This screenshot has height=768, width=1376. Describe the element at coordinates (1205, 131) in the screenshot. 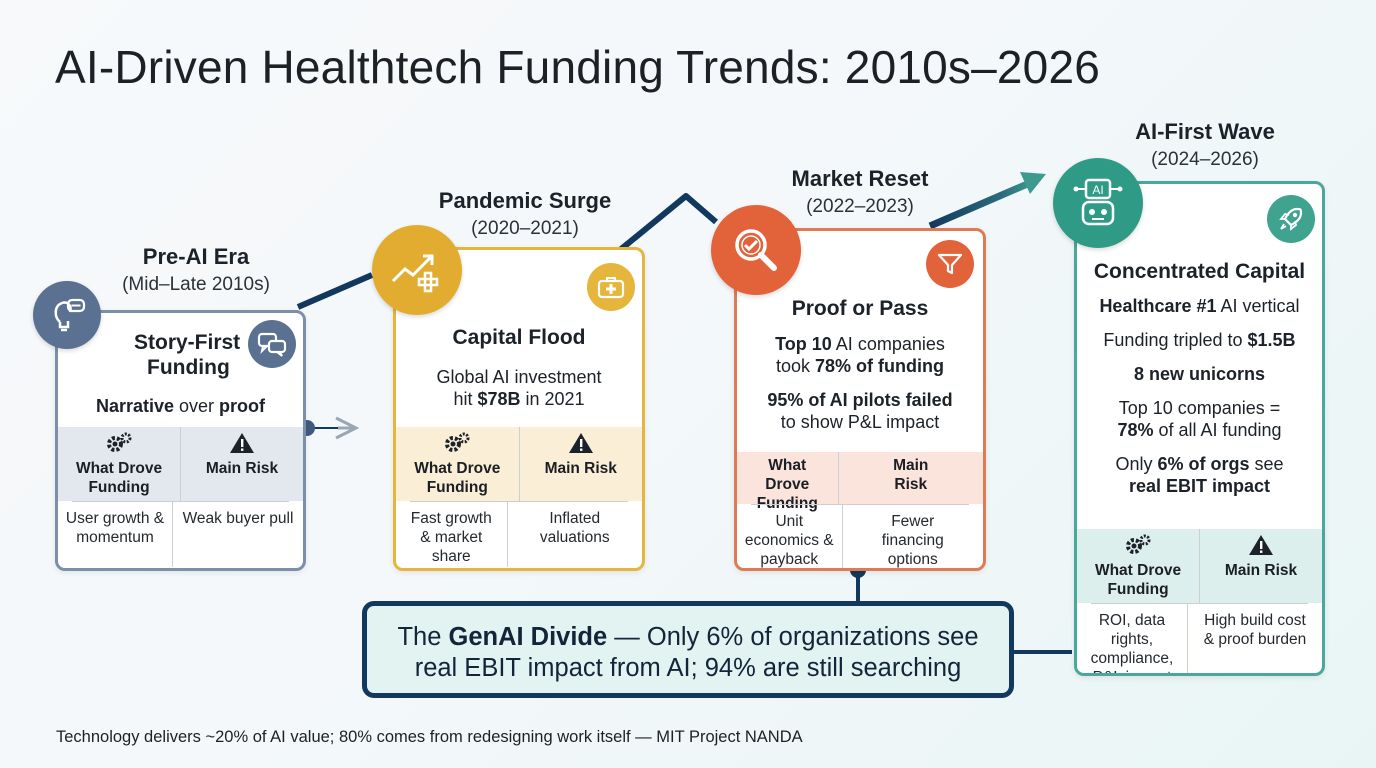

I see `stage-name: AI-First Wave` at that location.